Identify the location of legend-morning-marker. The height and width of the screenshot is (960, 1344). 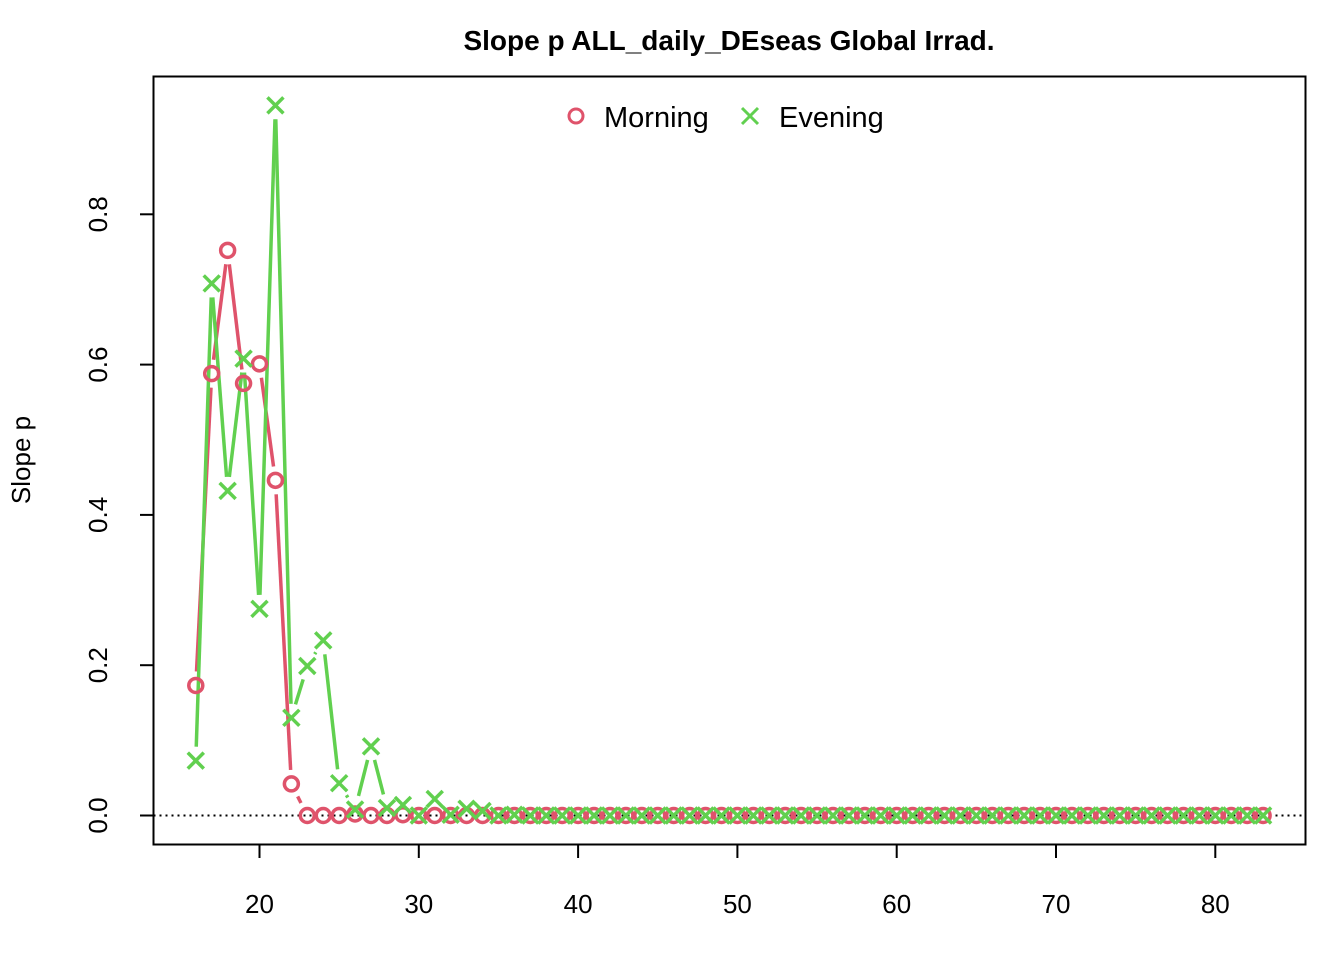
(576, 116).